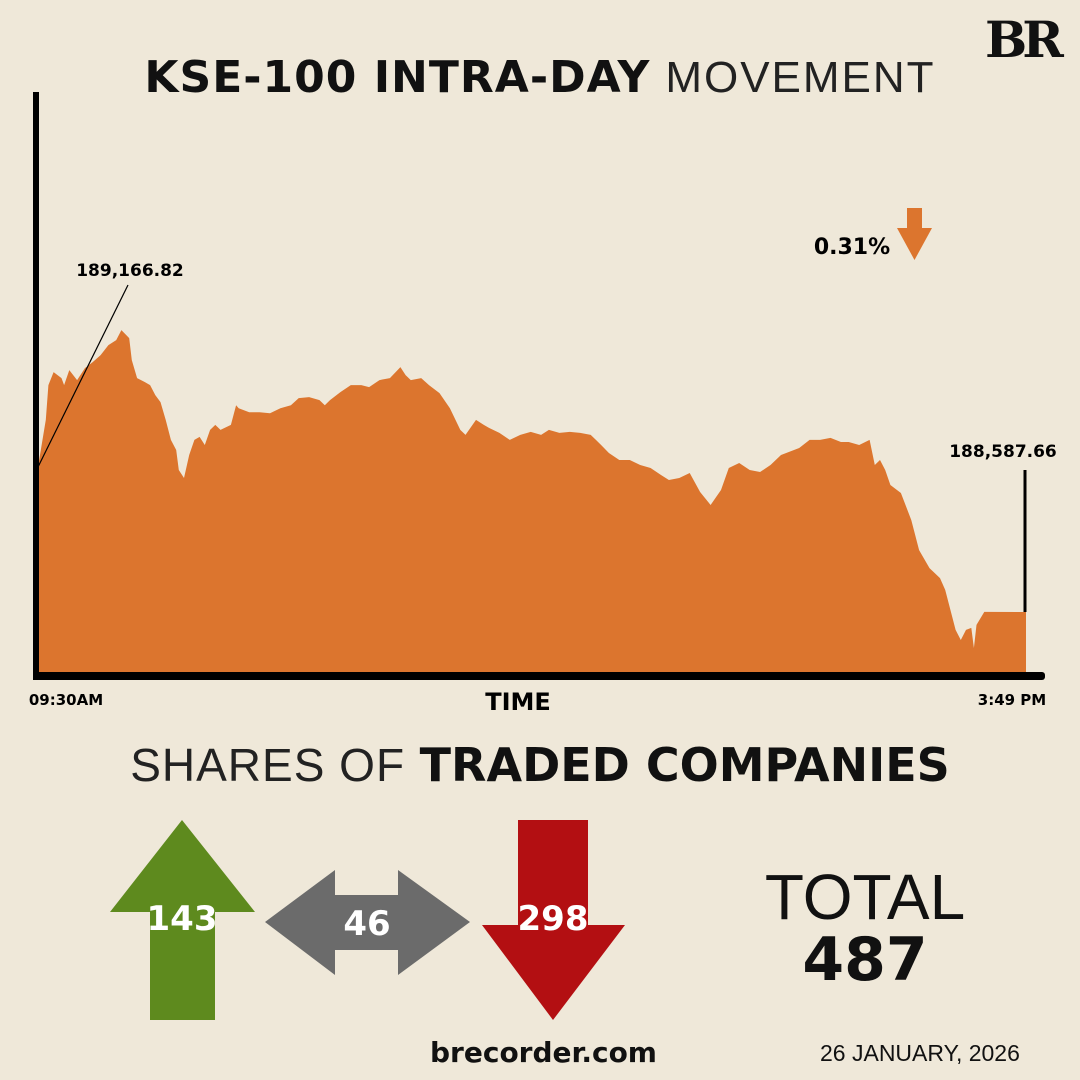 The image size is (1080, 1080). Describe the element at coordinates (684, 765) in the screenshot. I see `shares-heading-bold: TRADED COMPANIES` at that location.